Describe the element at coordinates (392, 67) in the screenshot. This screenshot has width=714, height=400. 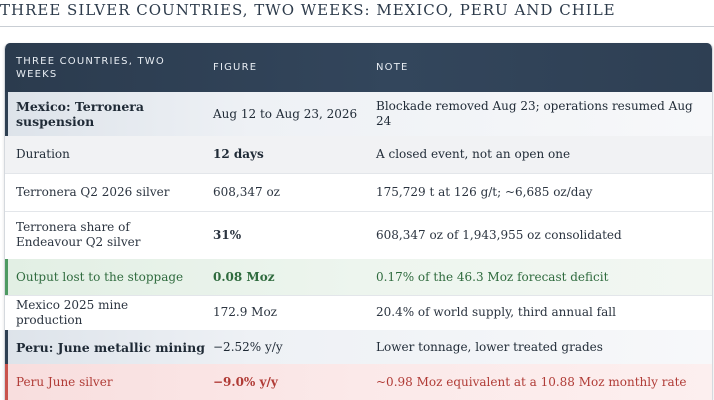
I see `header-note: NOTE` at that location.